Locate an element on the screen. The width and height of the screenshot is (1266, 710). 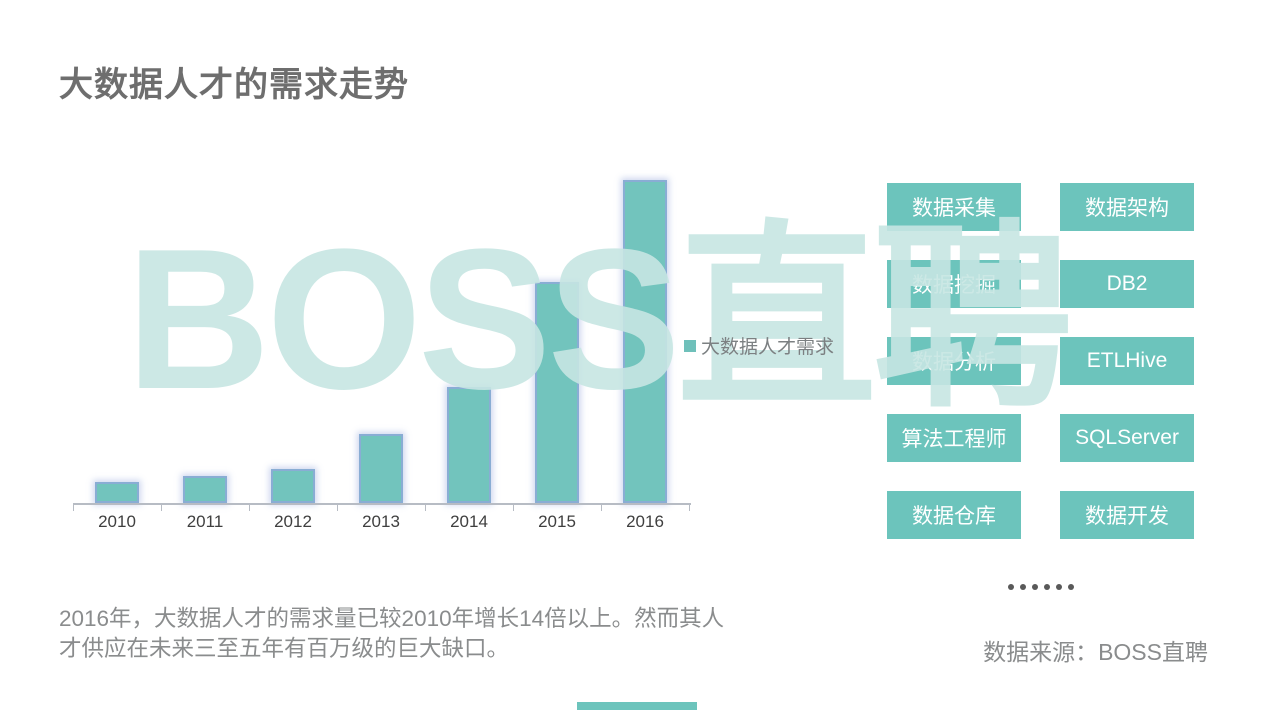
skill-tag: 数据仓库 is located at coordinates (954, 515).